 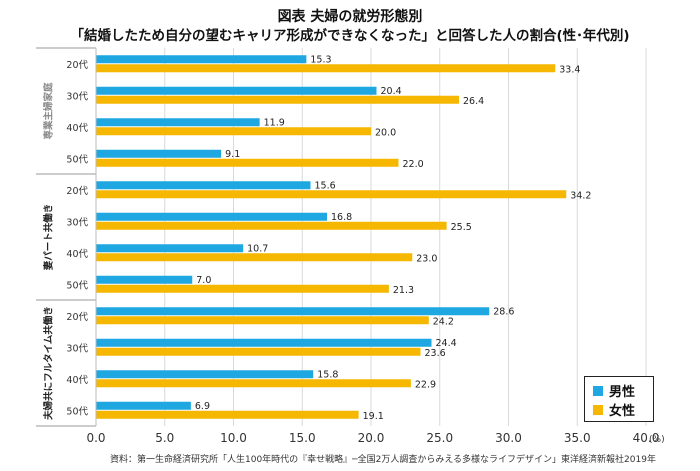 I want to click on chart-title-line1: 図表 夫婦の就労形態別, so click(x=350, y=17).